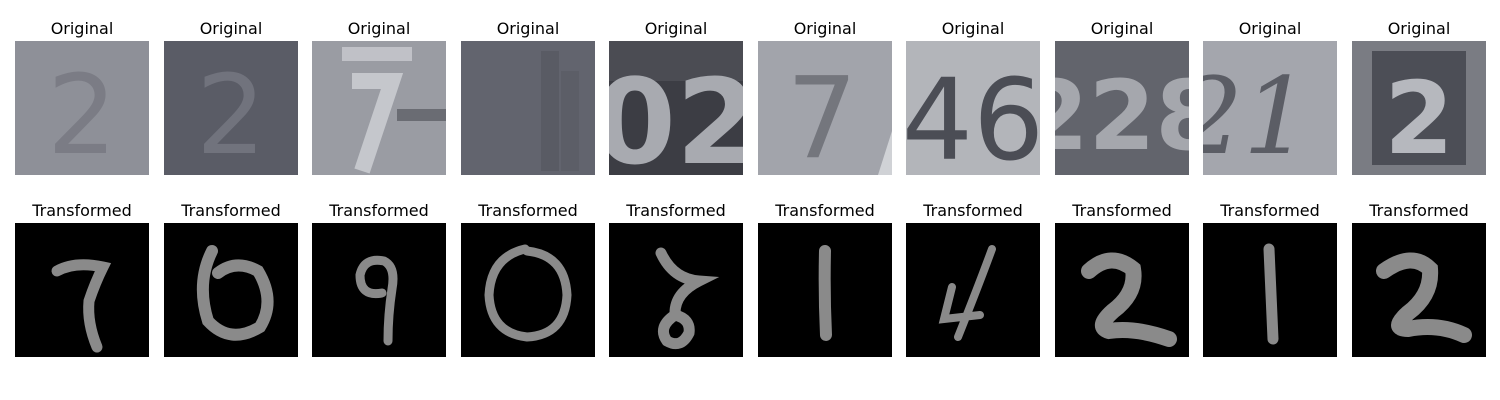  I want to click on original-image: 46, so click(973, 108).